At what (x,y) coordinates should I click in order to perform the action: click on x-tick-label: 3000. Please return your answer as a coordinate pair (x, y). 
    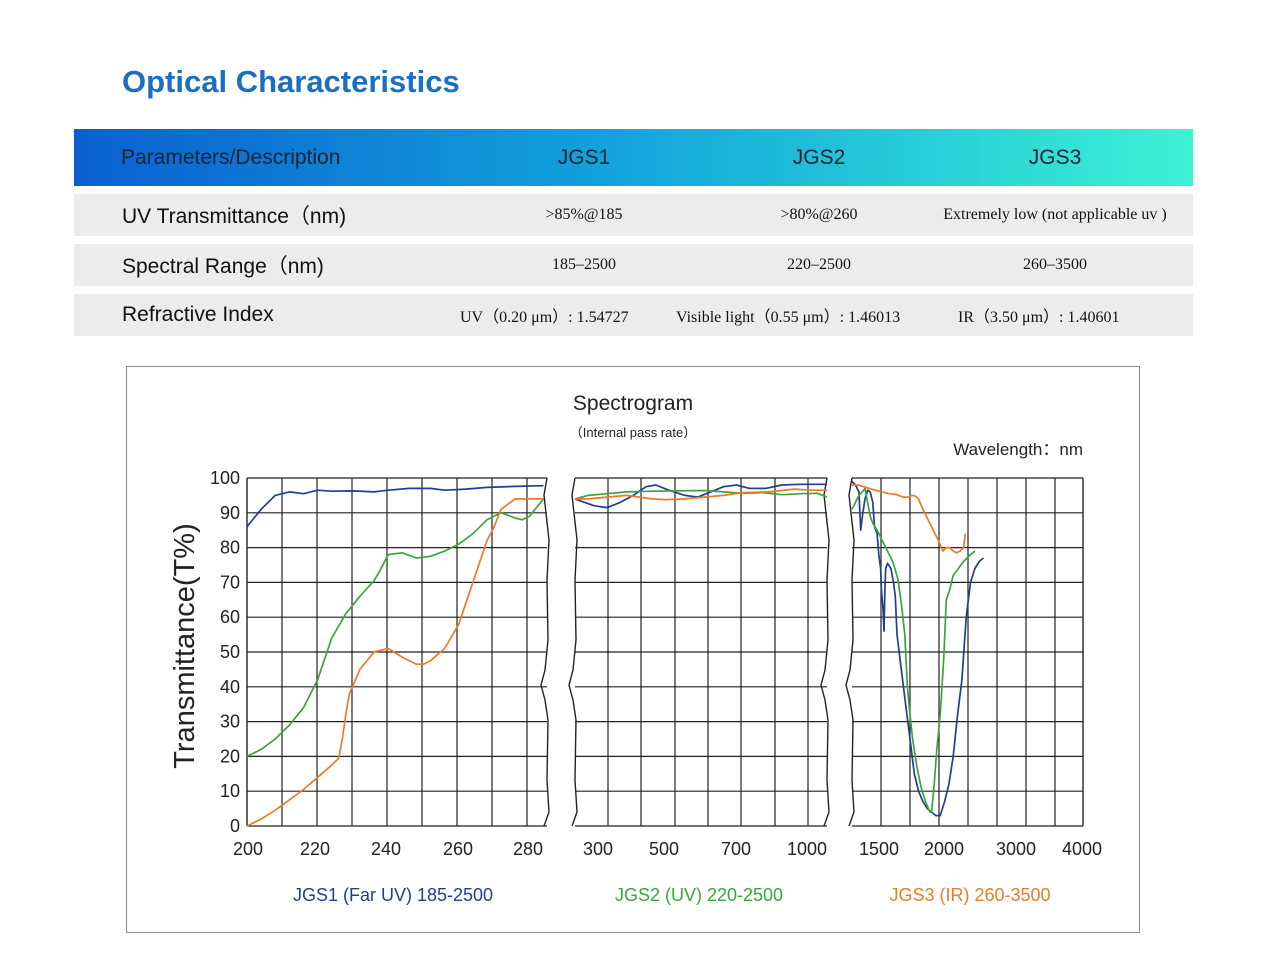
    Looking at the image, I should click on (1016, 849).